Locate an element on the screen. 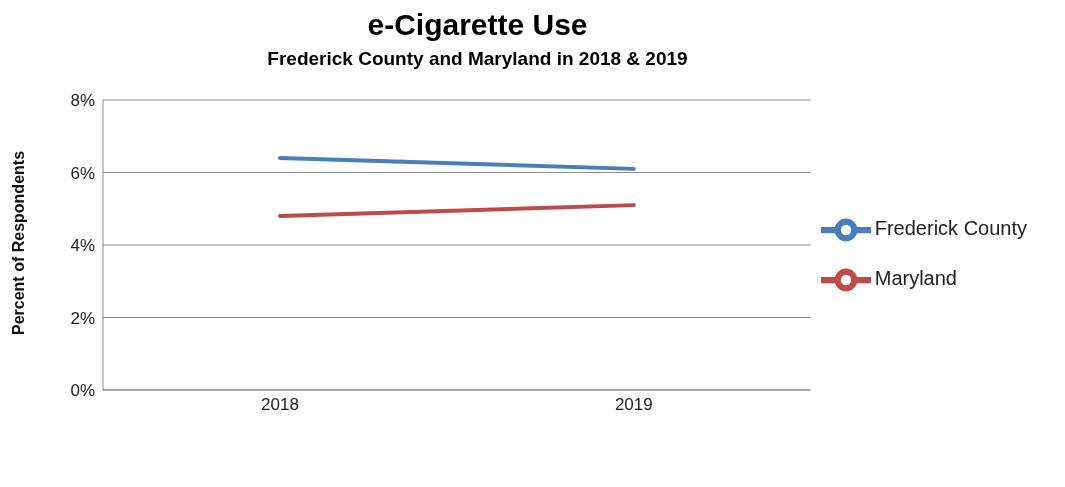  legend-label: Frederick County is located at coordinates (950, 228).